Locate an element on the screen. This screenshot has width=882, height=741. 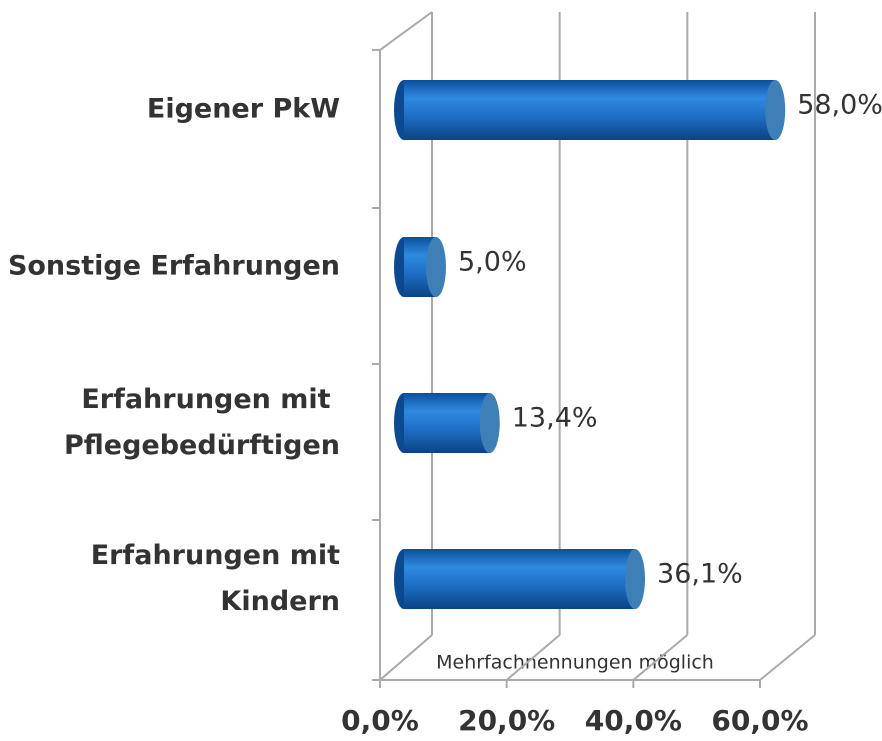
category-label: Erfahrungen mit Pflegebedürftigen is located at coordinates (202, 422).